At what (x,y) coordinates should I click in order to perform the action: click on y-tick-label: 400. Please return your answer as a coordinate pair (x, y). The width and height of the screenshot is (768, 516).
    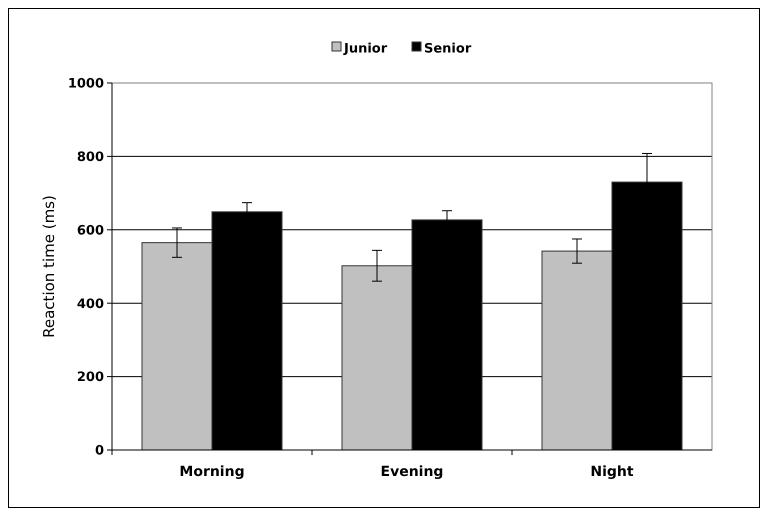
    Looking at the image, I should click on (90, 304).